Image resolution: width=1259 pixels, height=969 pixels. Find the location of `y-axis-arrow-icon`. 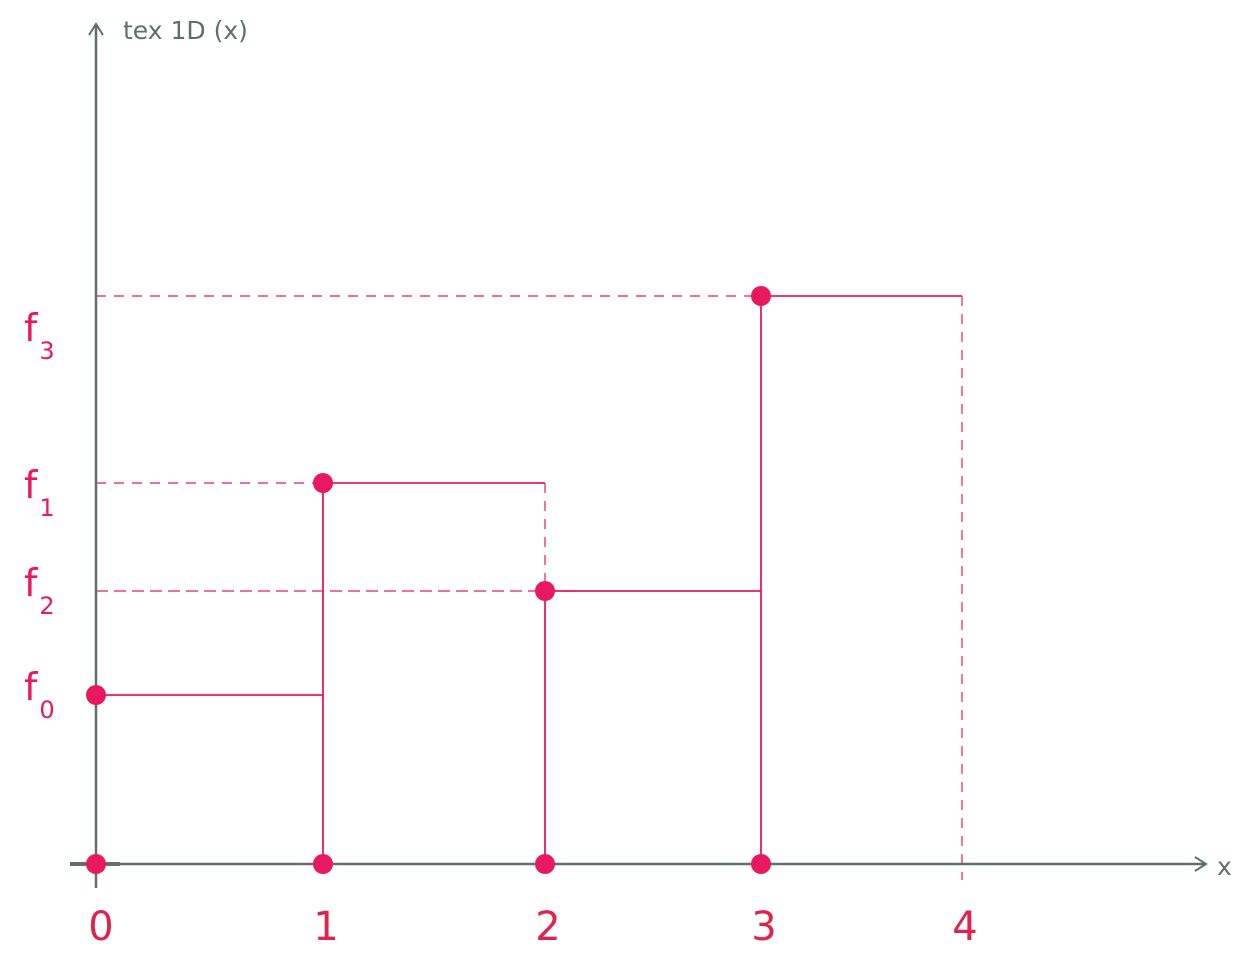

y-axis-arrow-icon is located at coordinates (96, 29).